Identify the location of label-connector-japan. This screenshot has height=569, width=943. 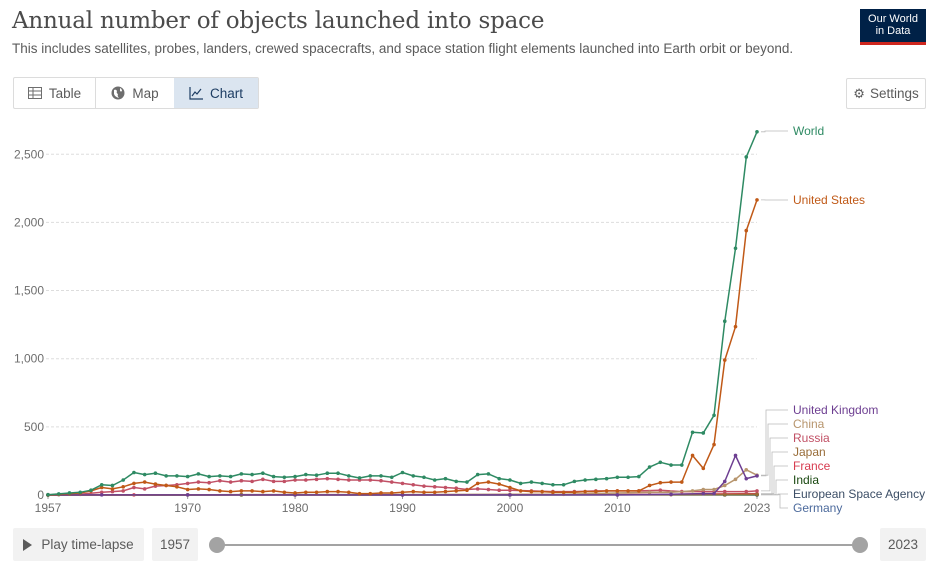
(774, 473).